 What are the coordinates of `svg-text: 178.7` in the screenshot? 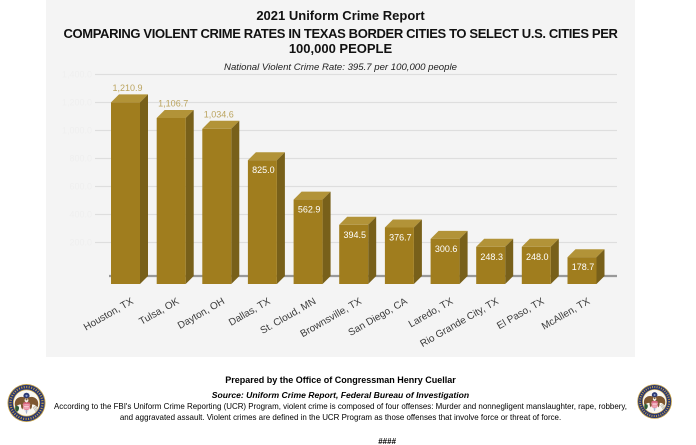 It's located at (583, 267).